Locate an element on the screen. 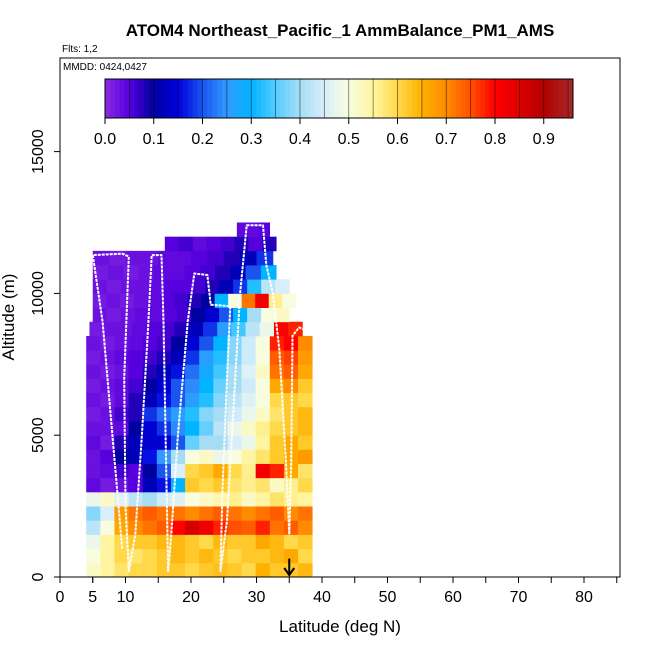 This screenshot has width=650, height=650. colorbar-tick-label: 0.0 is located at coordinates (105, 139).